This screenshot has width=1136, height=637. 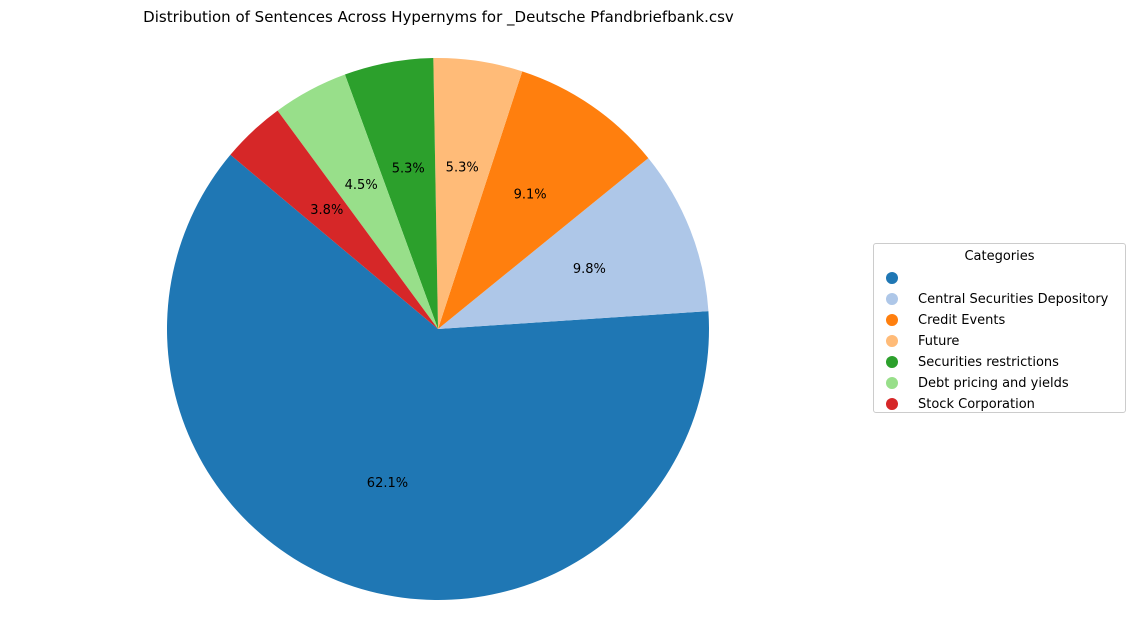 I want to click on legend-entry: Stock Corporation, so click(x=960, y=404).